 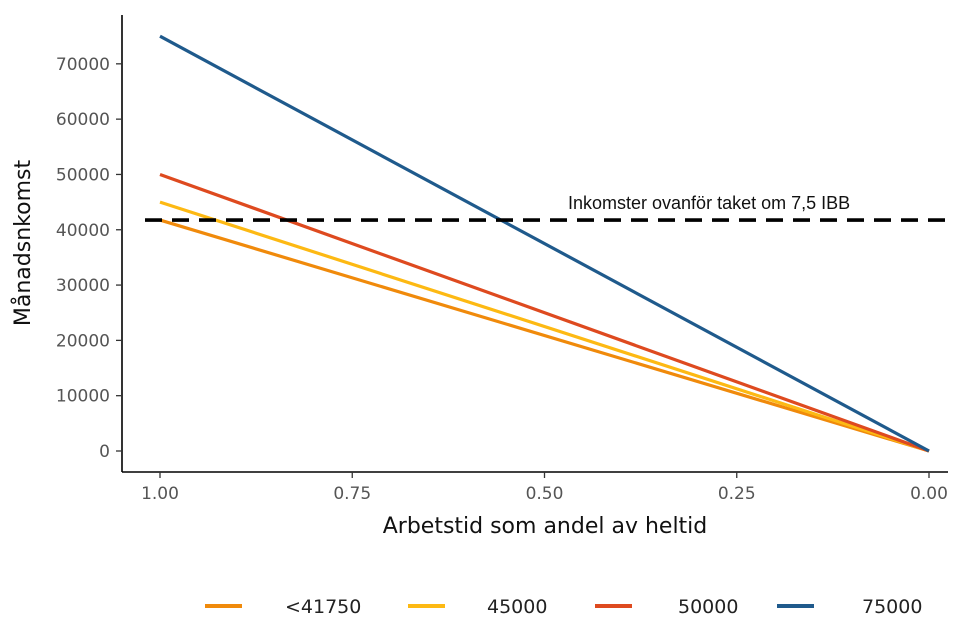 I want to click on legend-label-2: 45000, so click(x=517, y=606).